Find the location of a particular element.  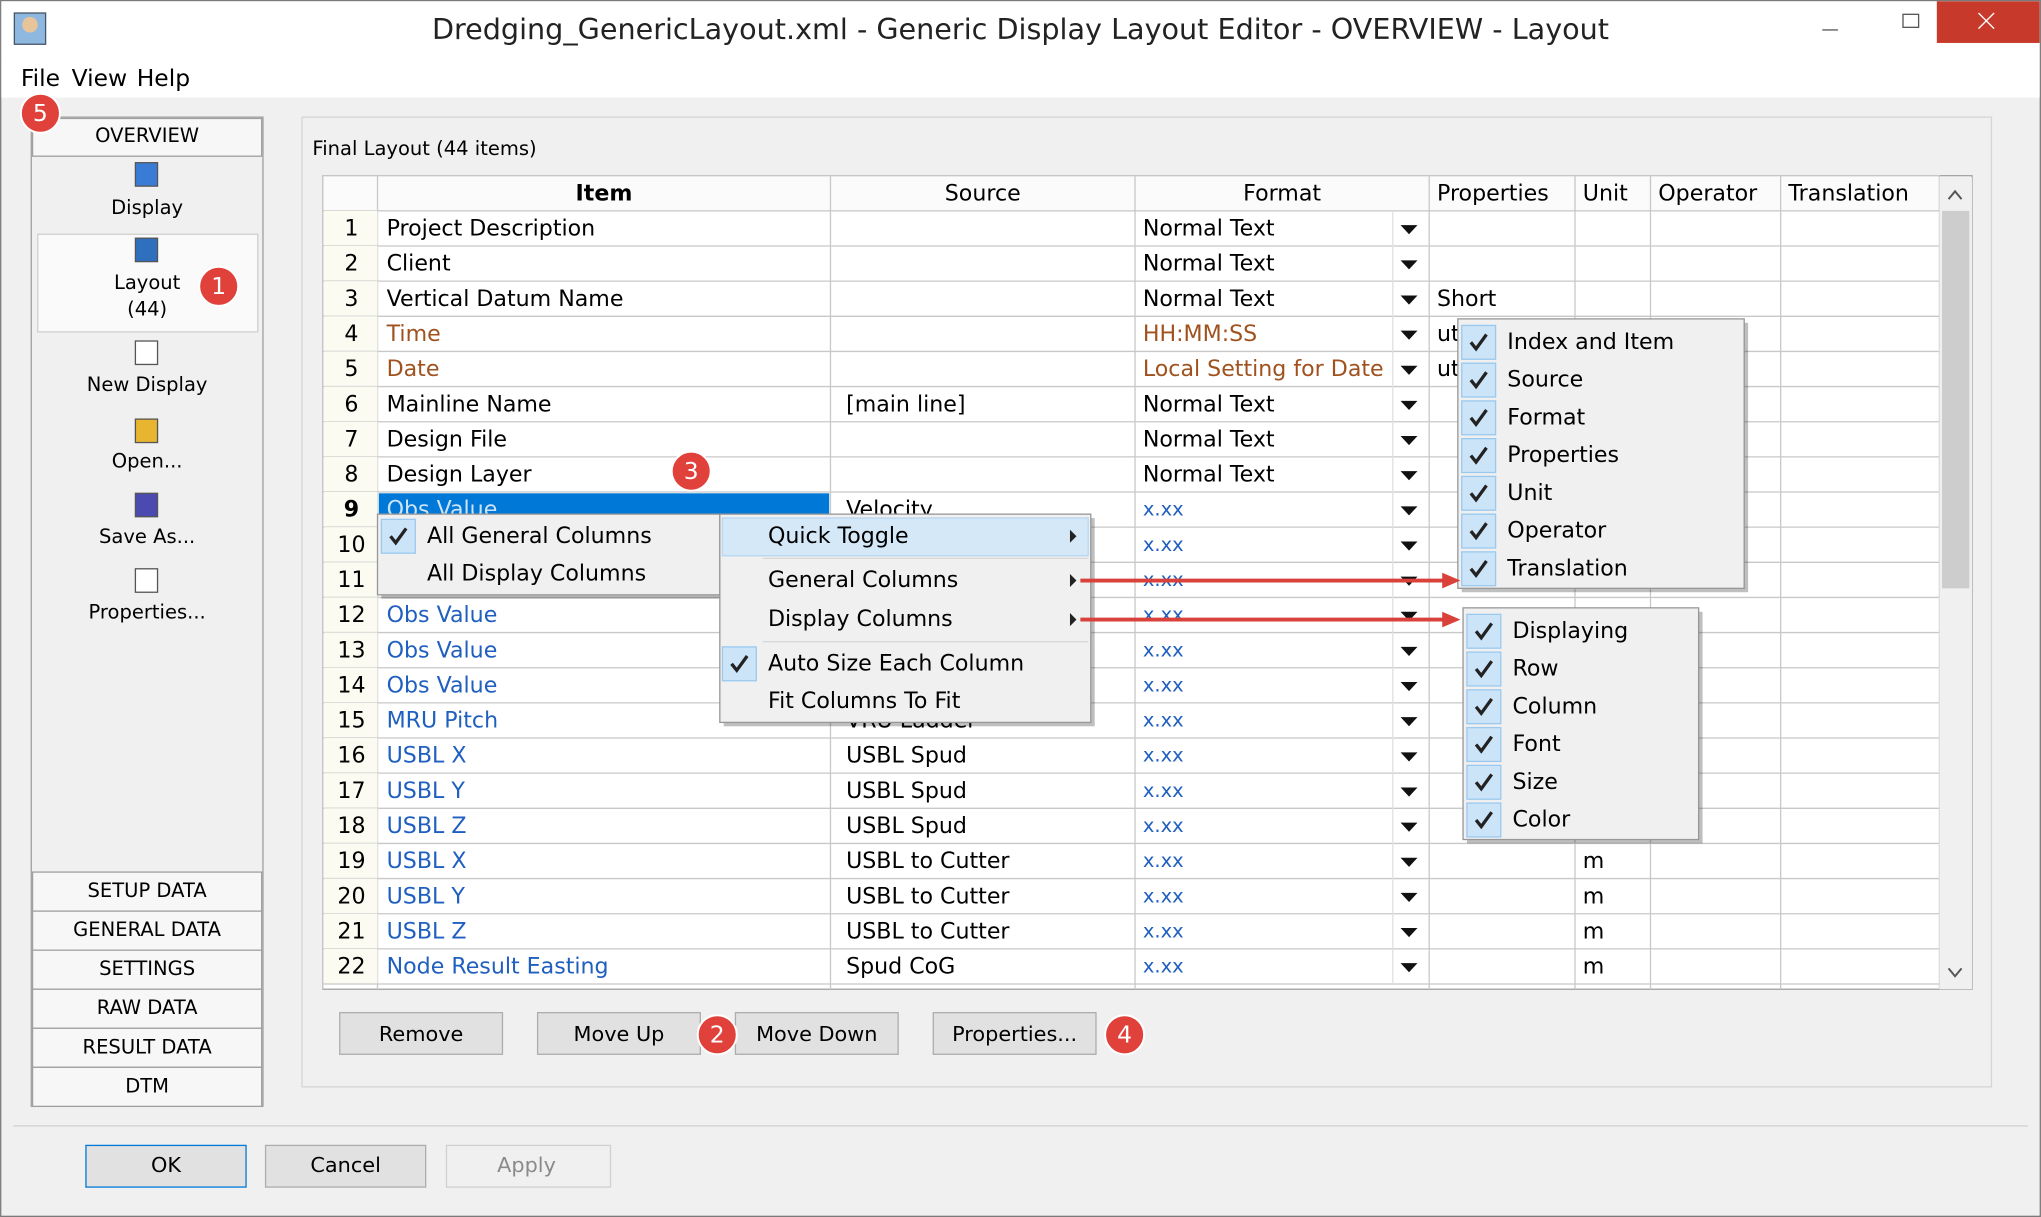

menu-item: Displaying is located at coordinates (1571, 631).